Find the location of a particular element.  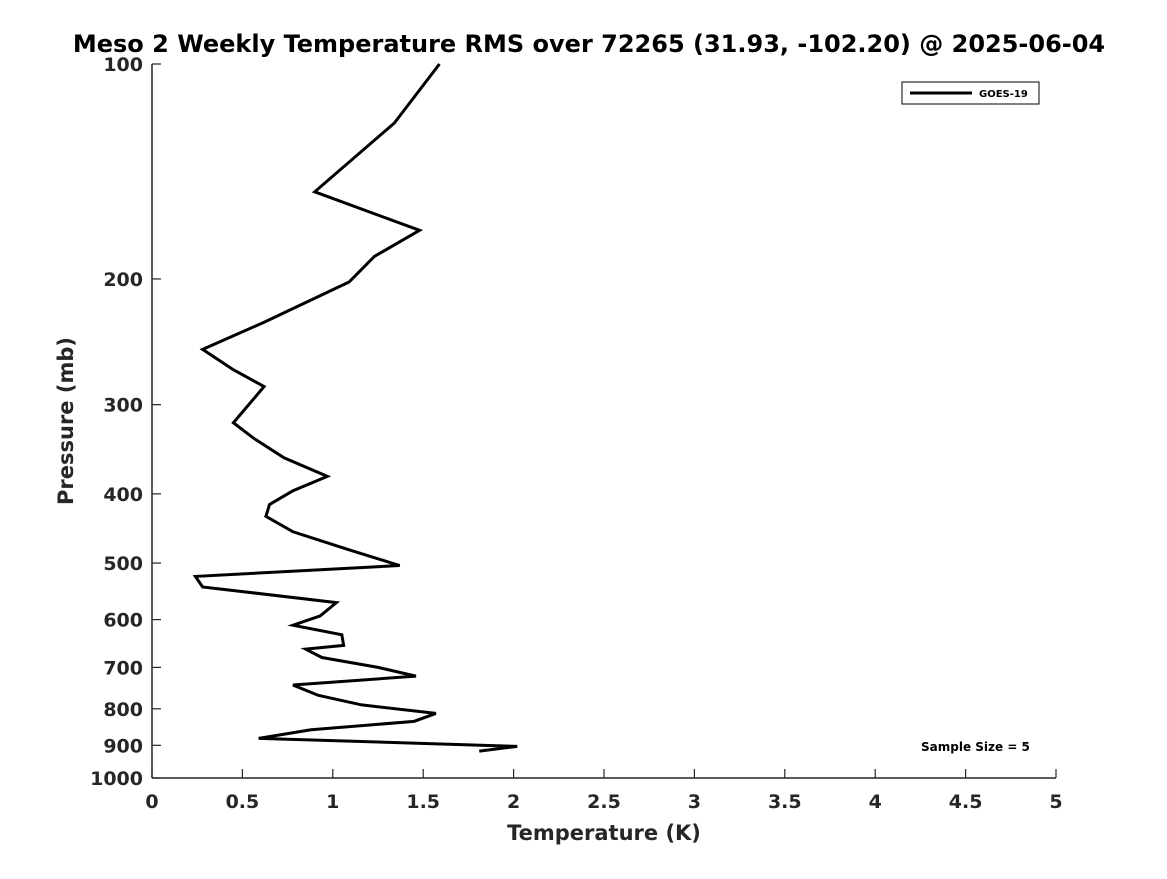

x-ticks: 0 0.5 1 1.5 2 2.5 3 3.5 4 4.5 5 is located at coordinates (604, 791).